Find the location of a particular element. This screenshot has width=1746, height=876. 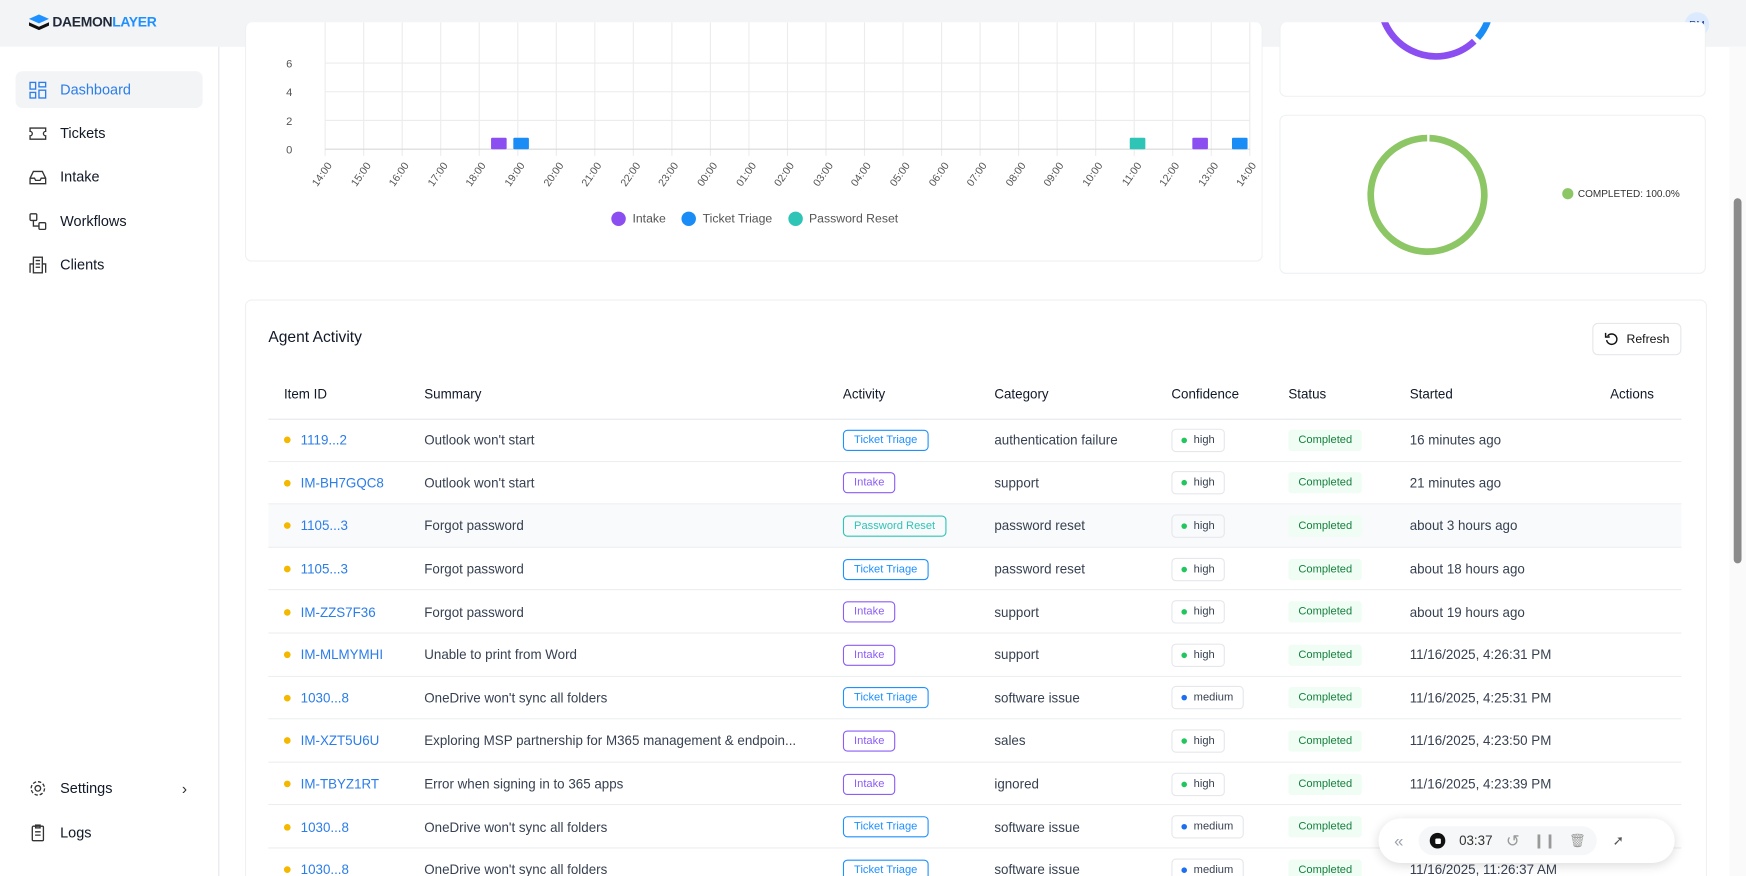

status-cell: Completed is located at coordinates (1325, 784).